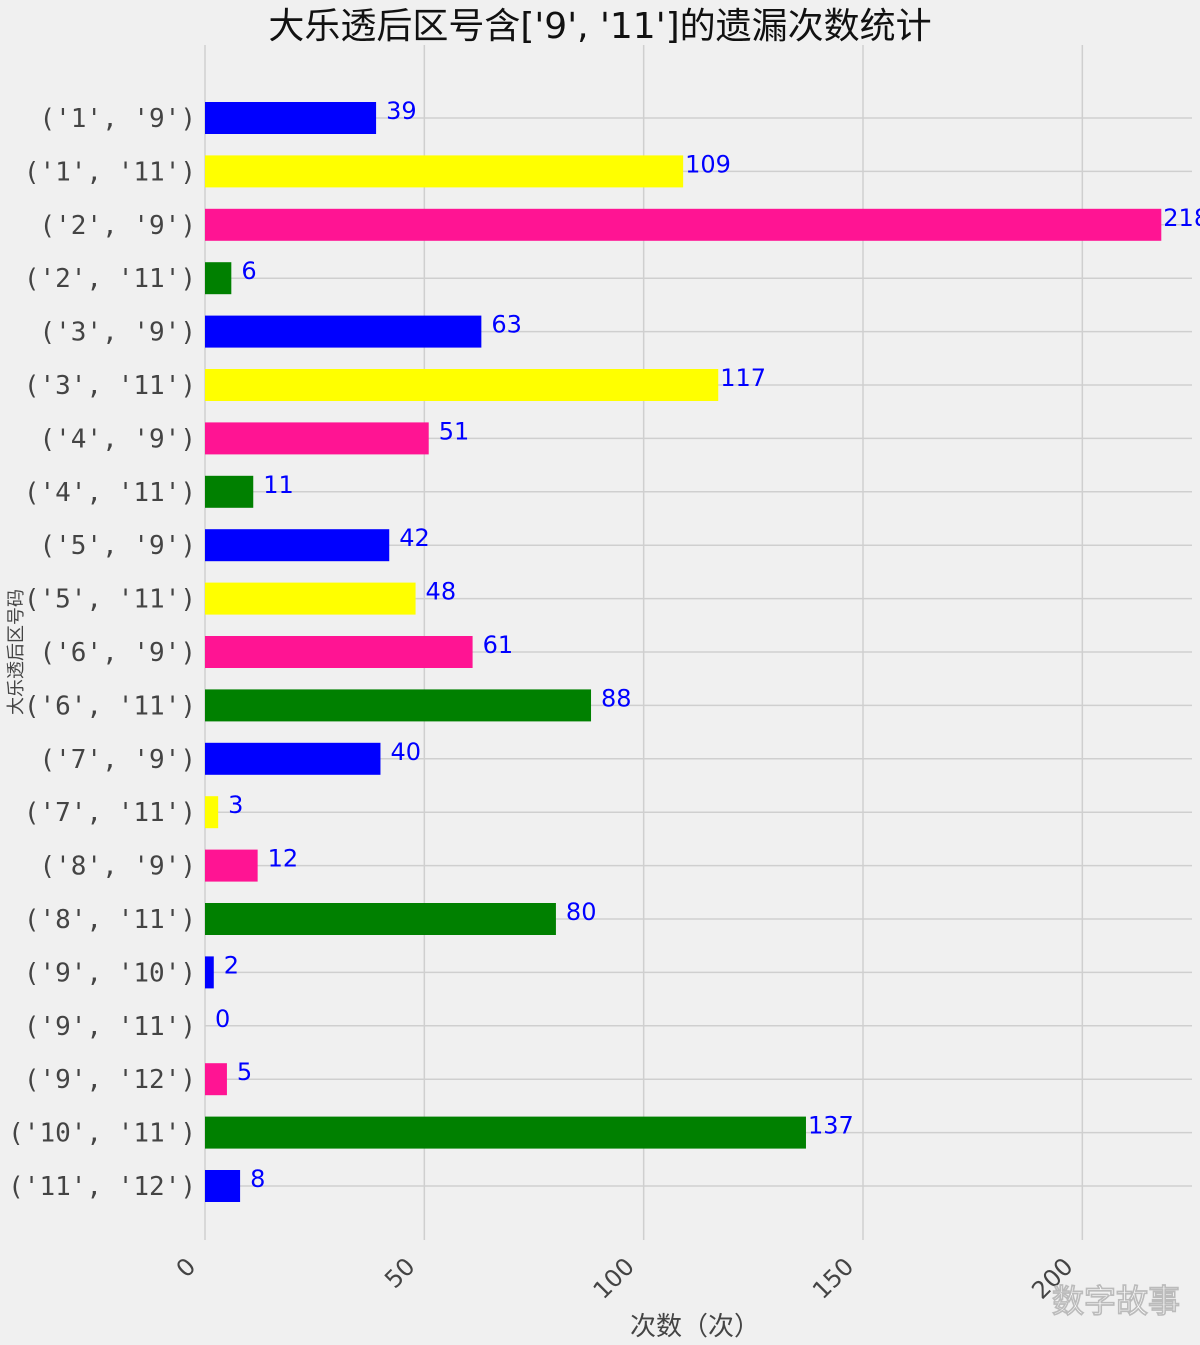  I want to click on x-tick-label-1: 50, so click(399, 1272).